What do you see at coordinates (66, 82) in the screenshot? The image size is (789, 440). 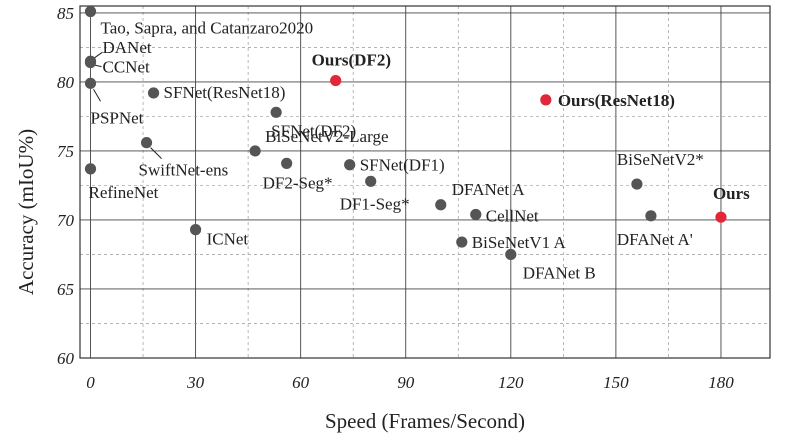 I see `y-tick-label: 80` at bounding box center [66, 82].